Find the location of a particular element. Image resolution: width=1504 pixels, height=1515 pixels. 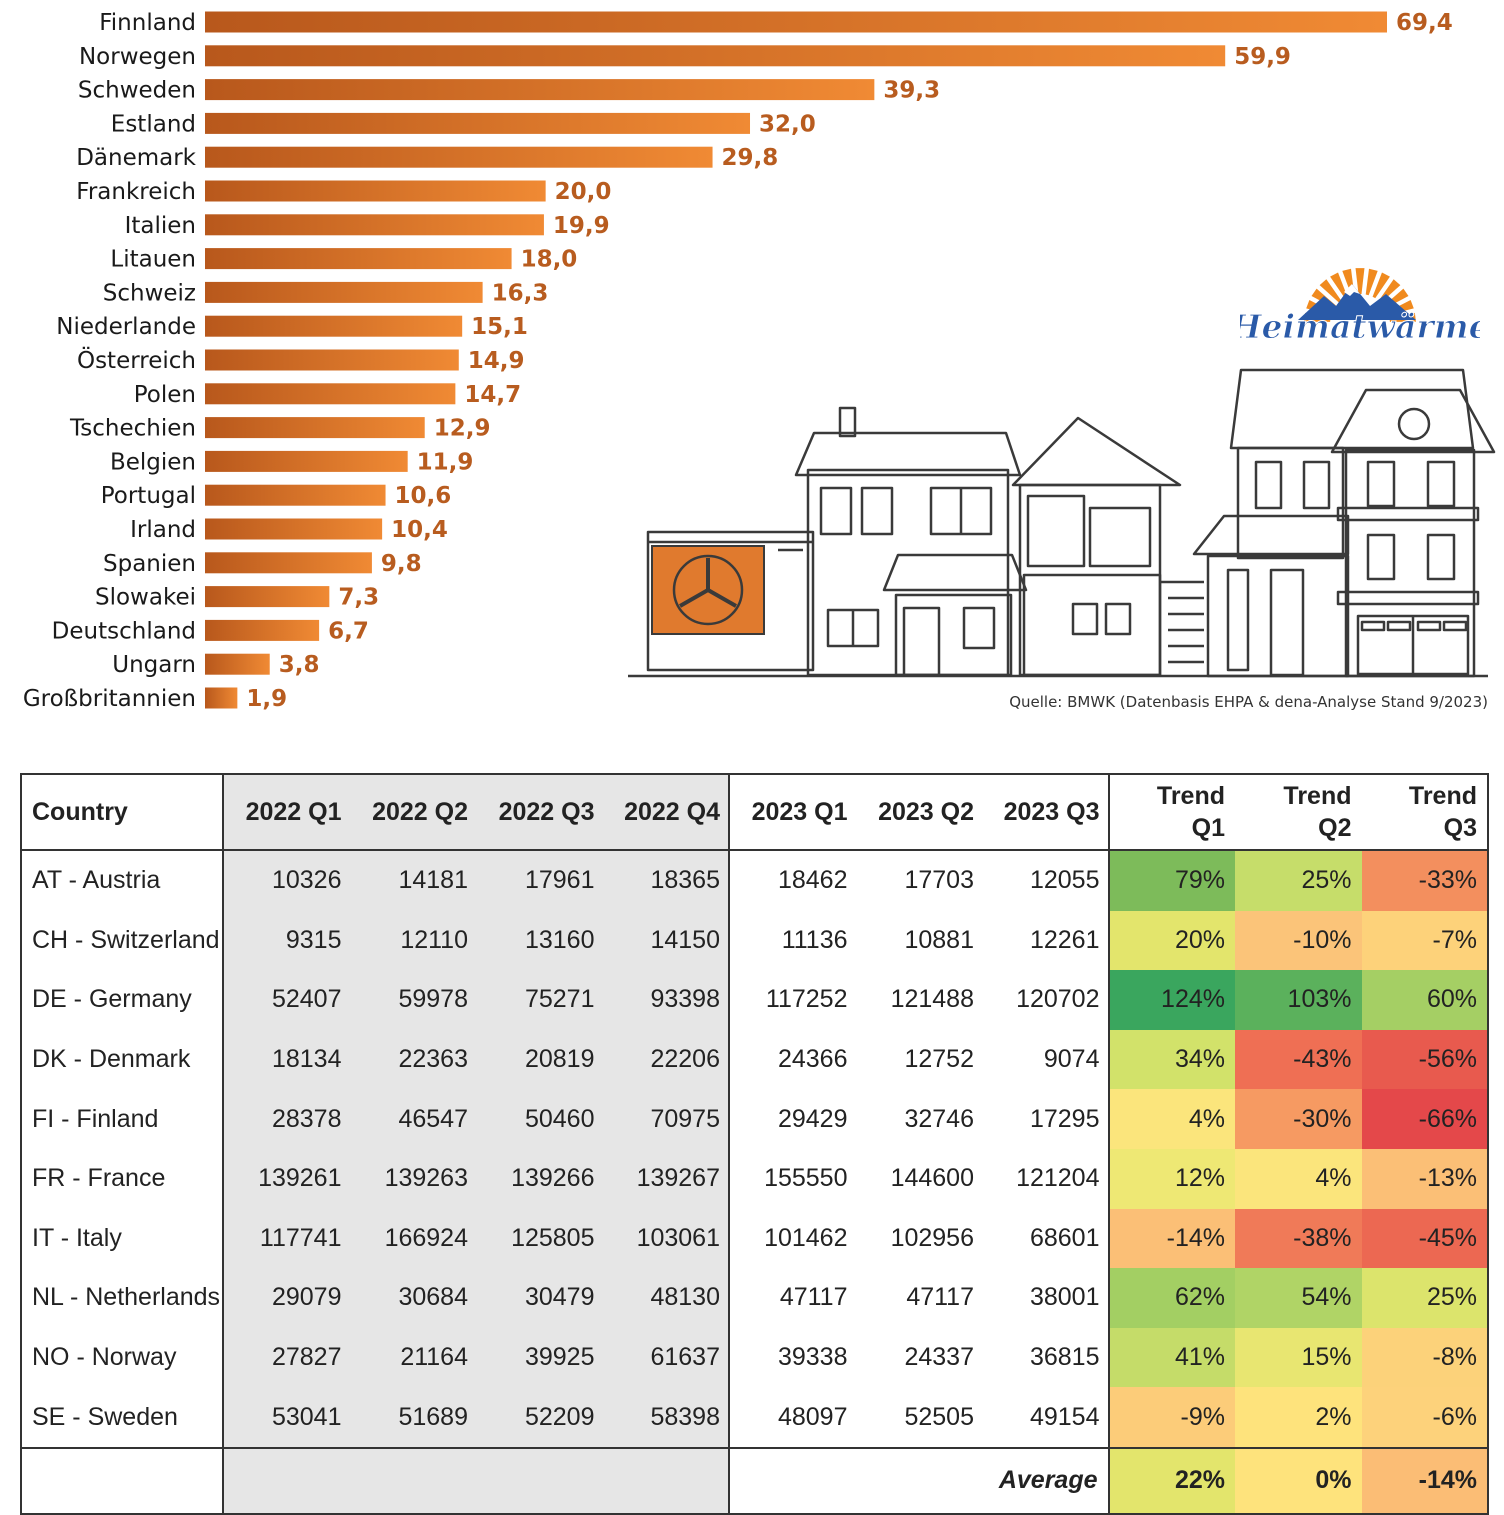

value-cell: 13160 is located at coordinates (539, 940).